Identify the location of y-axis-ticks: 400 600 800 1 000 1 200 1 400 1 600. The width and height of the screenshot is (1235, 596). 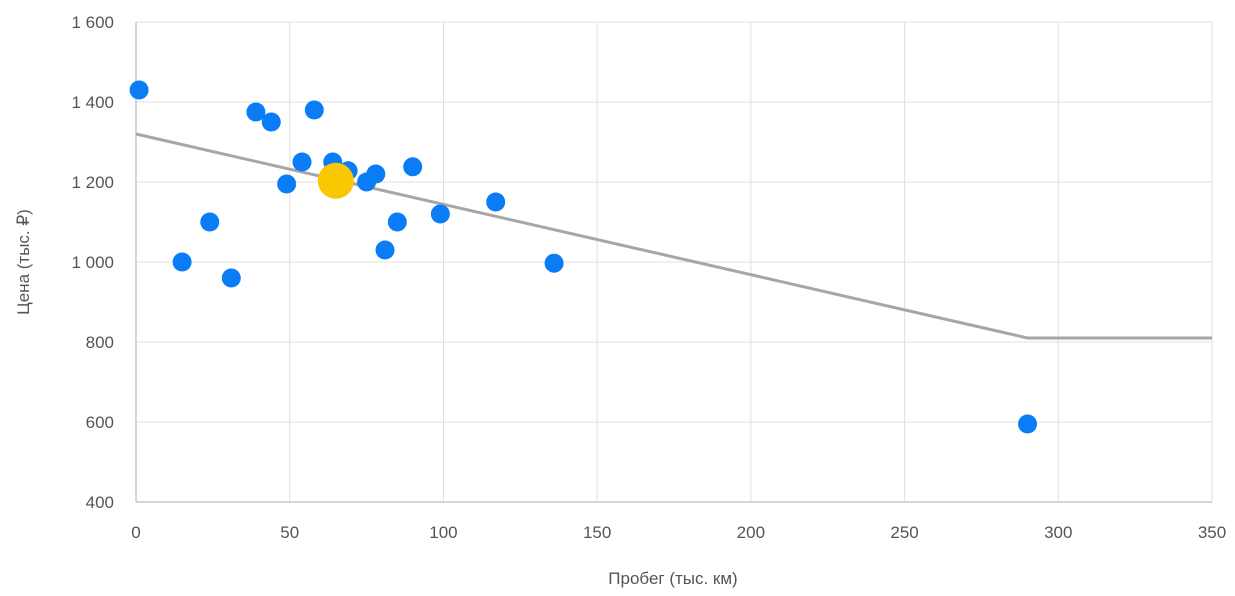
(92, 262).